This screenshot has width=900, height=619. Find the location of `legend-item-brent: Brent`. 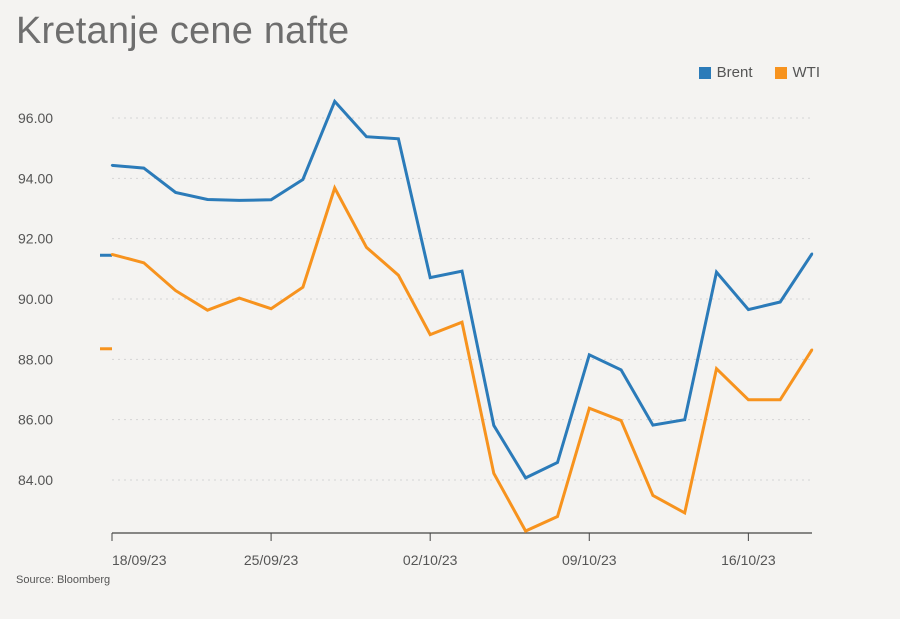

legend-item-brent: Brent is located at coordinates (725, 72).